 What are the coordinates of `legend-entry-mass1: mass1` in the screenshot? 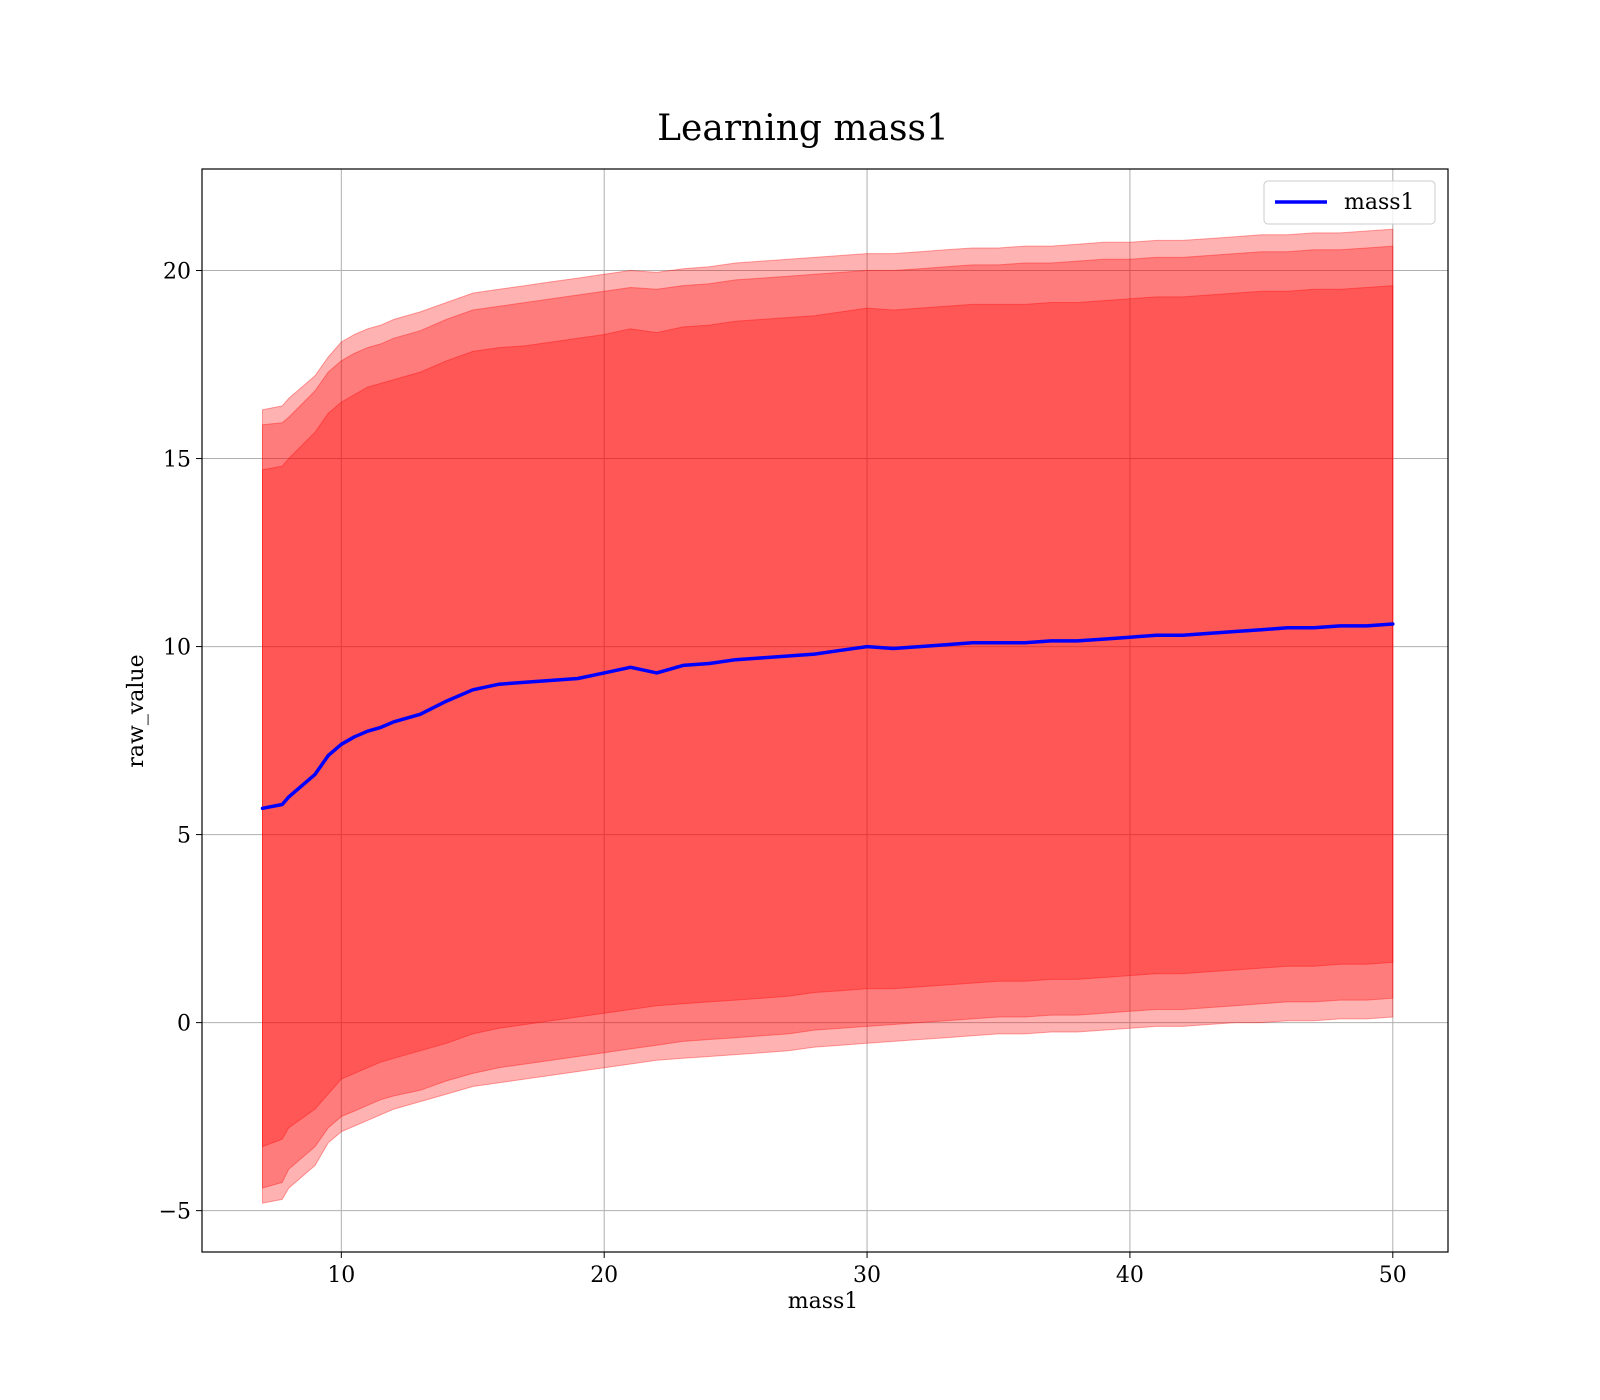 It's located at (1379, 202).